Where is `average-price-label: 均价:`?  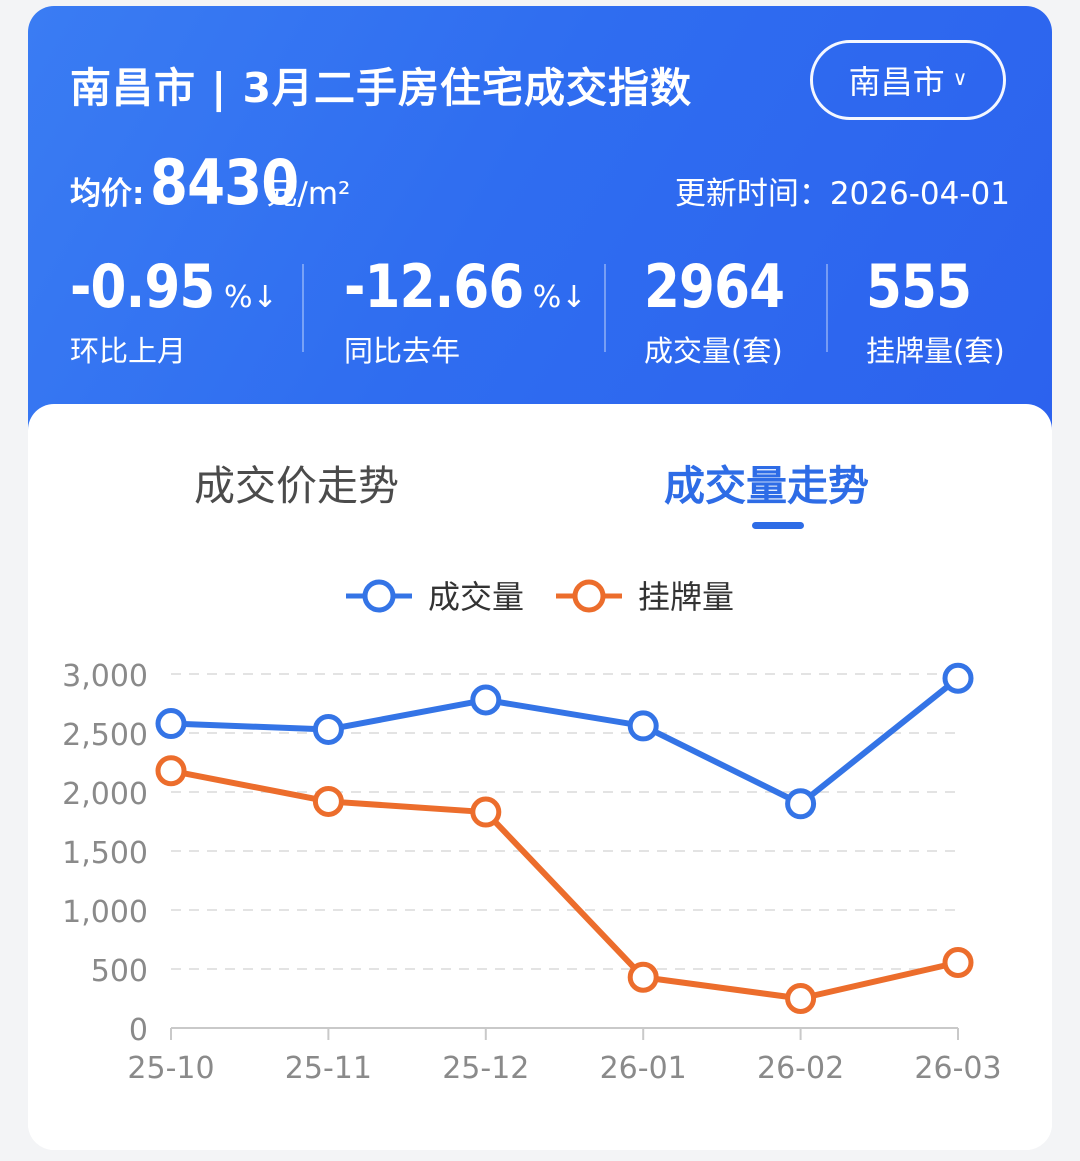
average-price-label: 均价: is located at coordinates (107, 194).